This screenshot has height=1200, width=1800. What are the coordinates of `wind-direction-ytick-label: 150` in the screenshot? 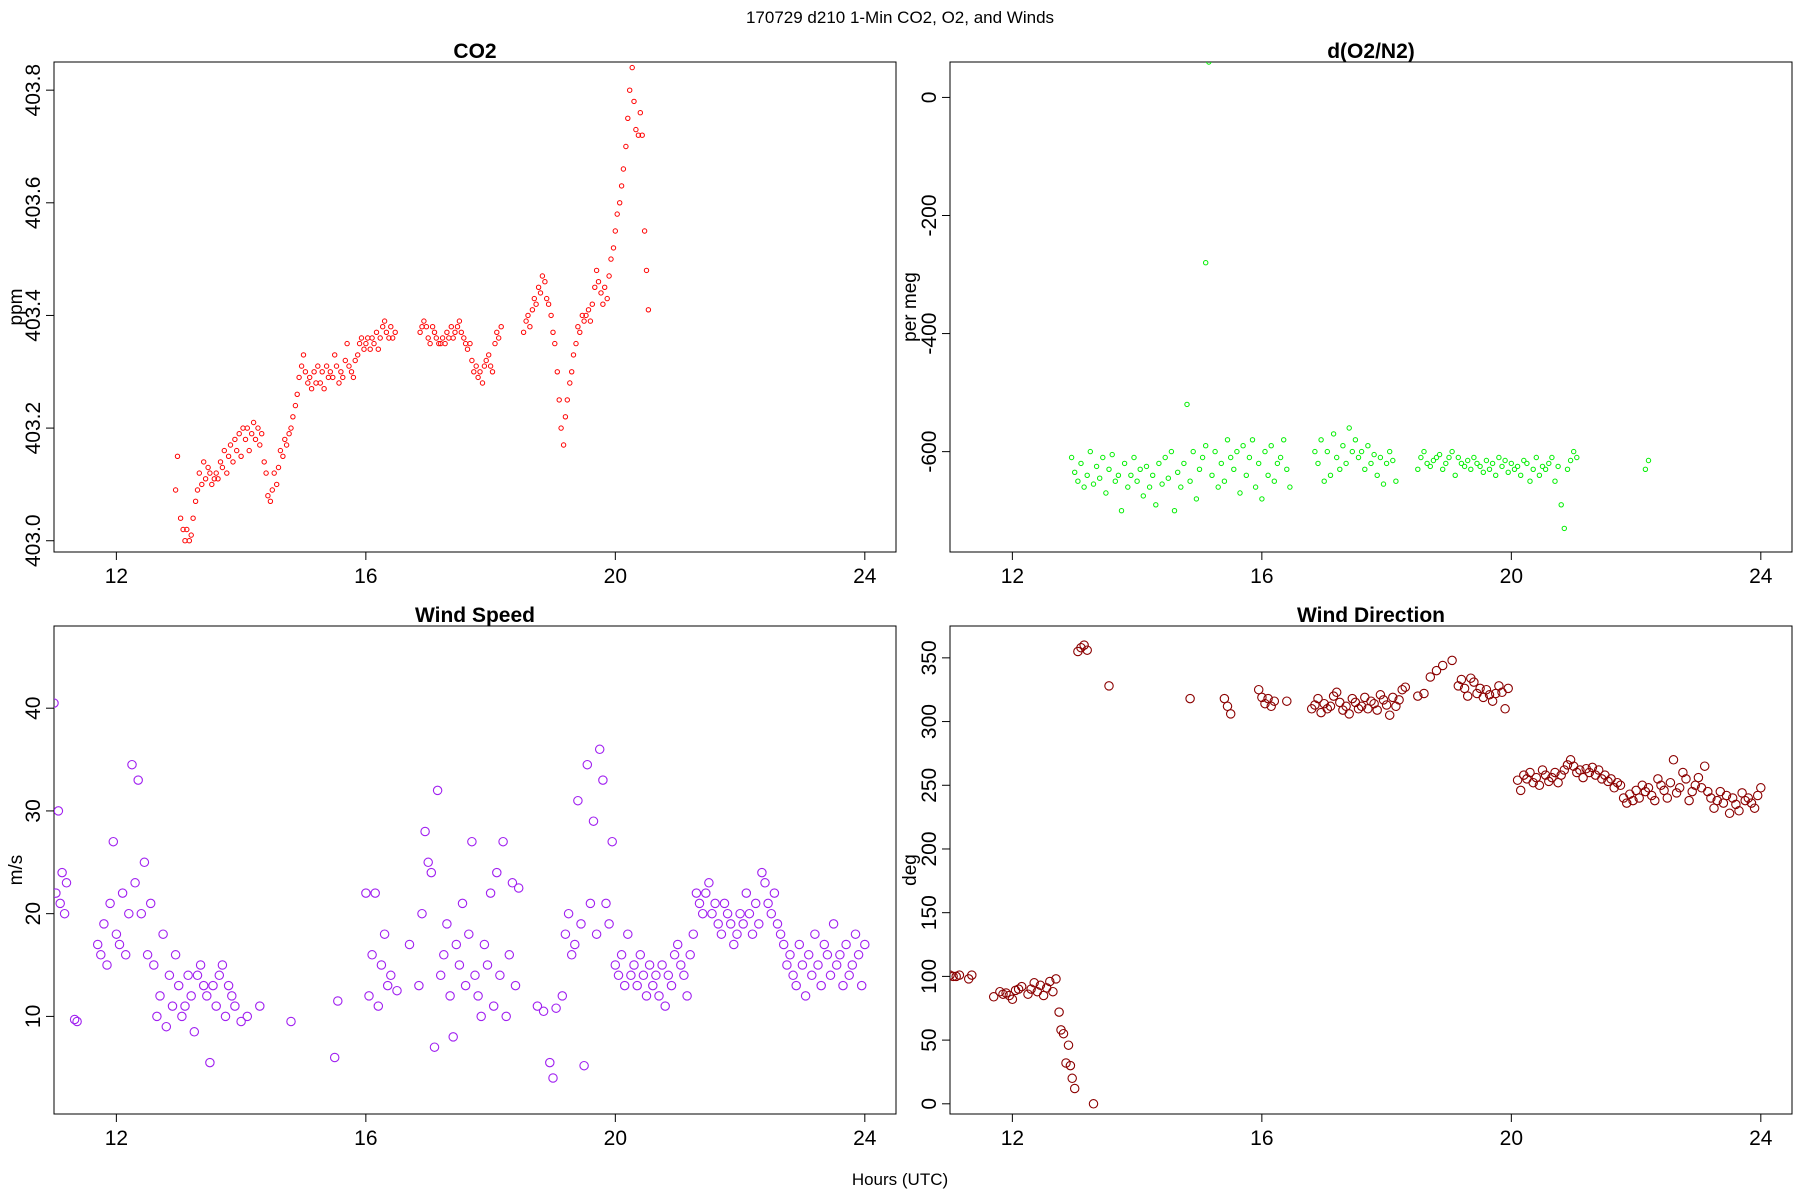 It's located at (929, 912).